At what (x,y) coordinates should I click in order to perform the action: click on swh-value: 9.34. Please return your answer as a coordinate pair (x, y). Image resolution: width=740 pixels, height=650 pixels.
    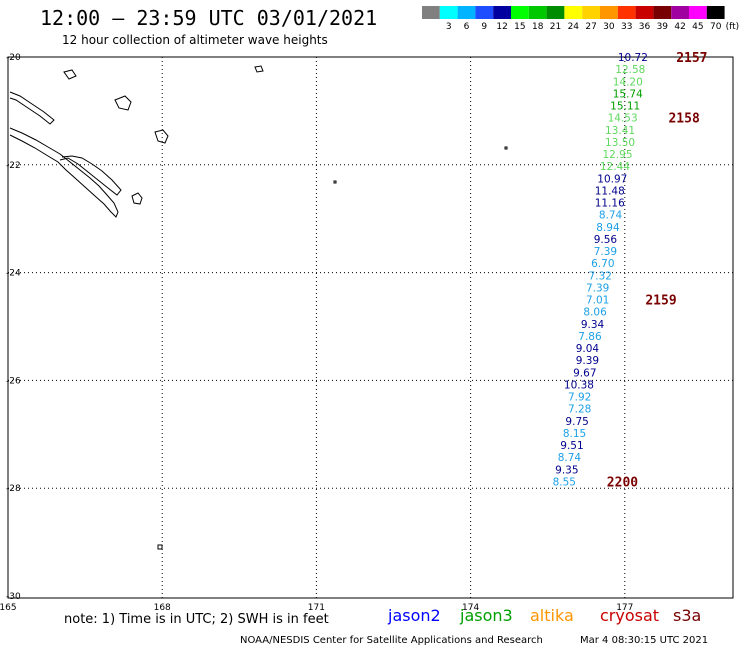
    Looking at the image, I should click on (593, 325).